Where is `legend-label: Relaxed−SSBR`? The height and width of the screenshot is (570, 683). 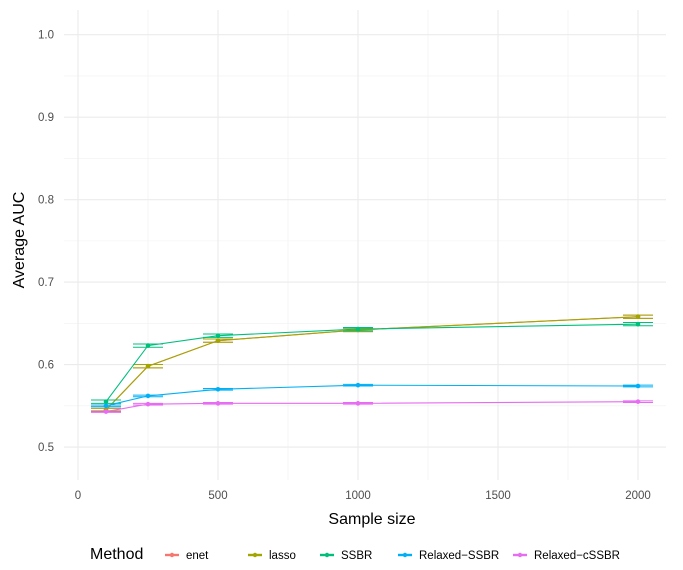 legend-label: Relaxed−SSBR is located at coordinates (459, 556).